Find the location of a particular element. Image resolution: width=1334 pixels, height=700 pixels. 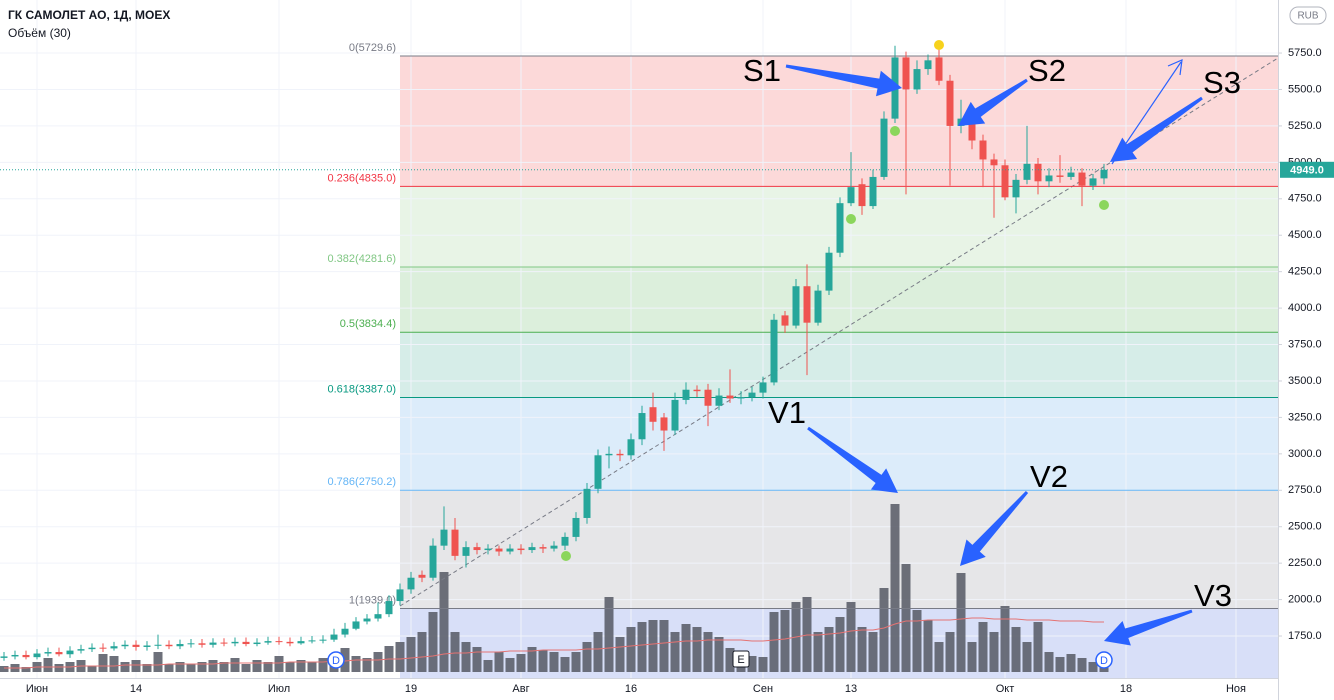

fib-label: 0.786(2750.2) is located at coordinates (362, 482).